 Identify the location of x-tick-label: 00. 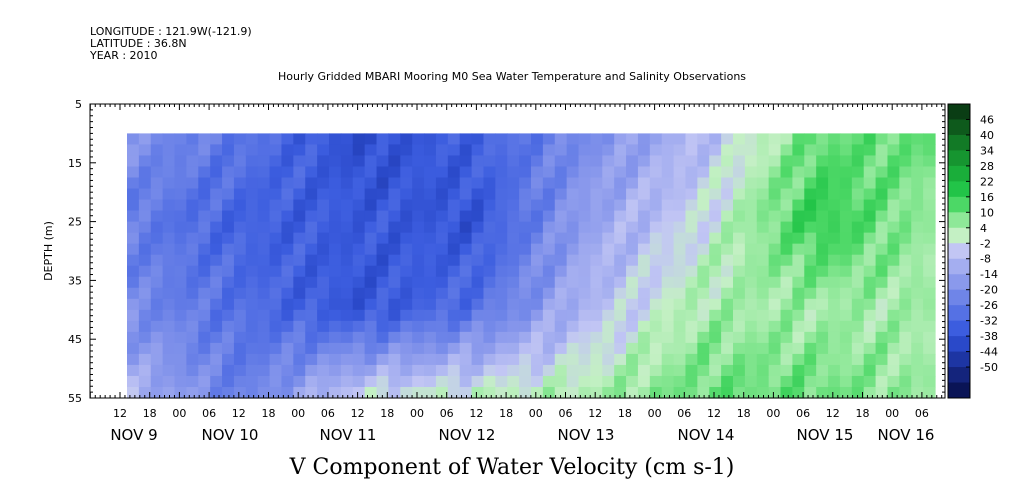
(655, 413).